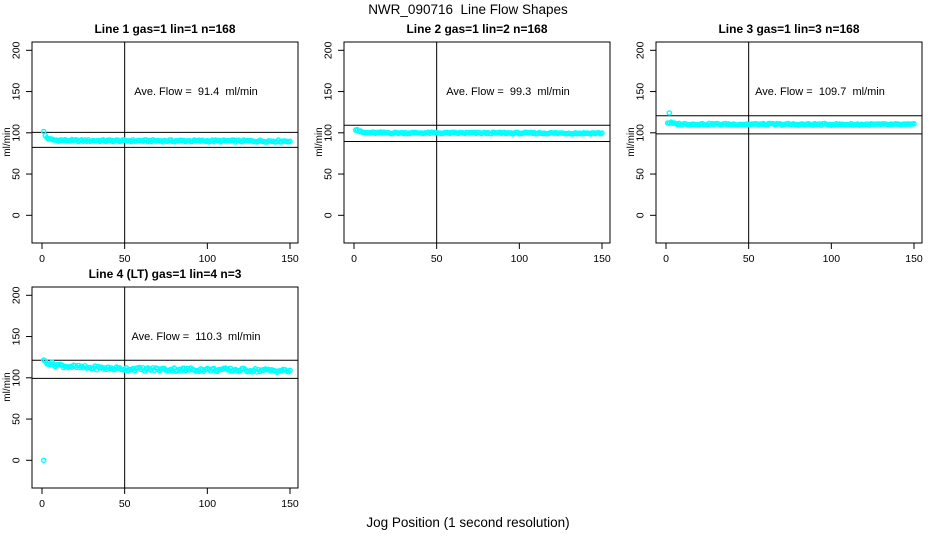 This screenshot has height=540, width=936. What do you see at coordinates (477, 29) in the screenshot?
I see `panel-title: Line 2 gas=1 lin=2 n=168` at bounding box center [477, 29].